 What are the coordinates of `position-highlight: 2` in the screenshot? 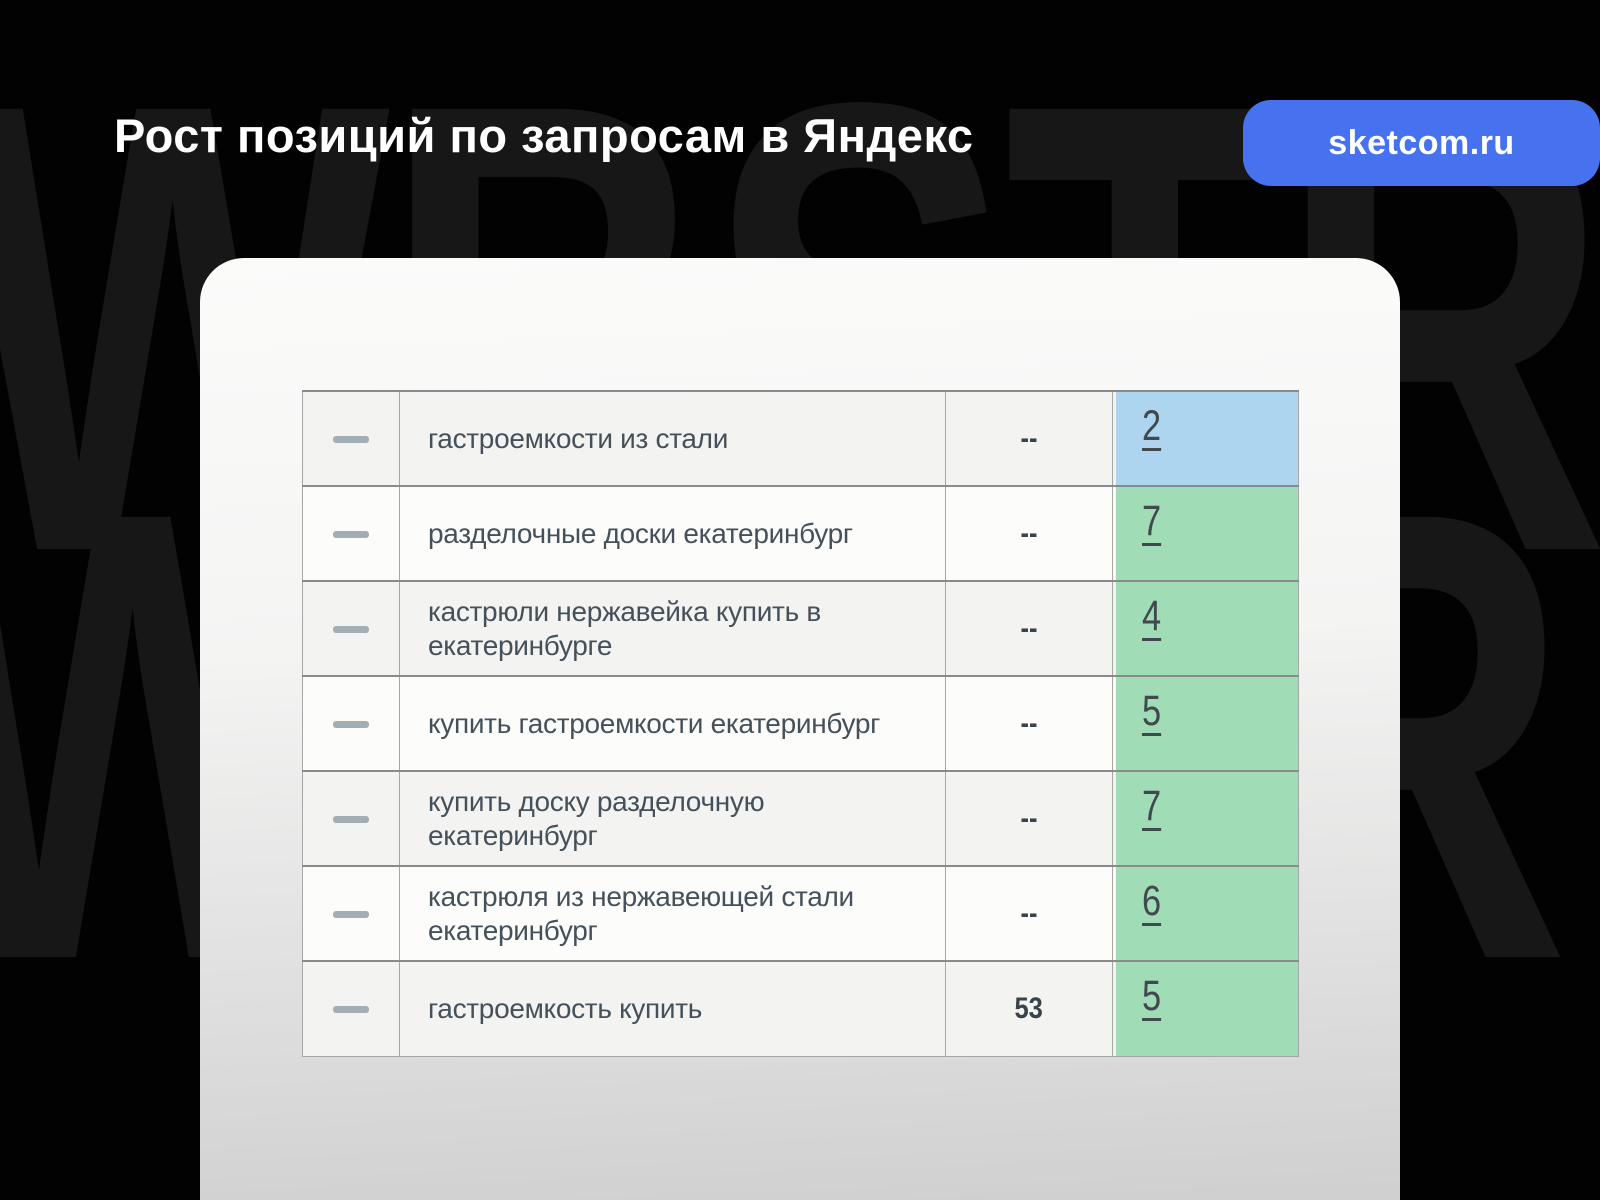 It's located at (1207, 439).